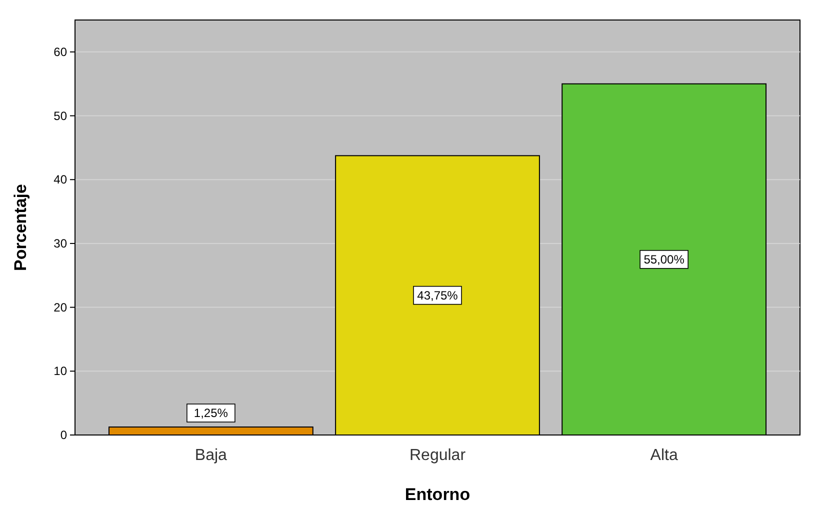 This screenshot has width=817, height=506. I want to click on y-axis-title: Porcentaje, so click(20, 227).